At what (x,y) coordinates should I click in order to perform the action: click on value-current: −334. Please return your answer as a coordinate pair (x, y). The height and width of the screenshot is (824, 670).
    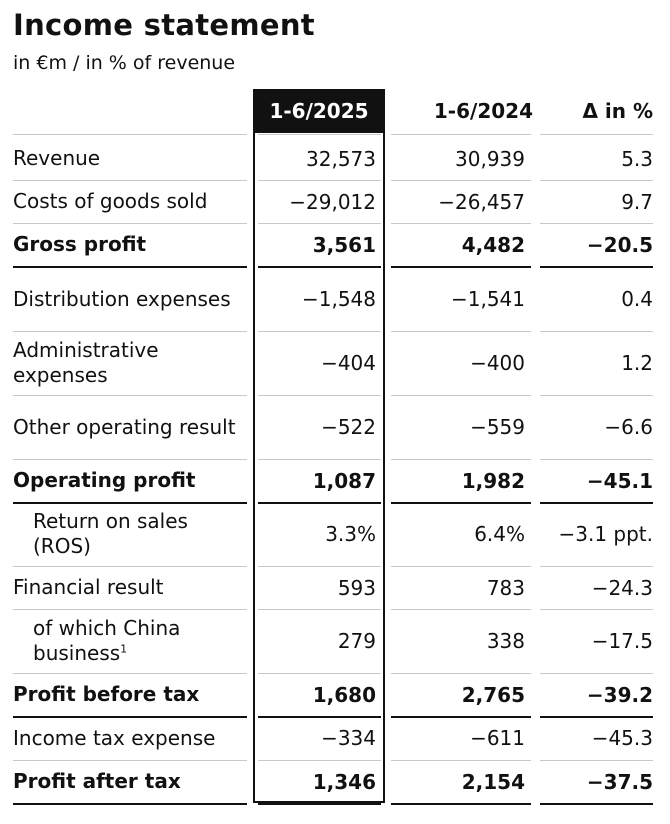
    Looking at the image, I should click on (348, 738).